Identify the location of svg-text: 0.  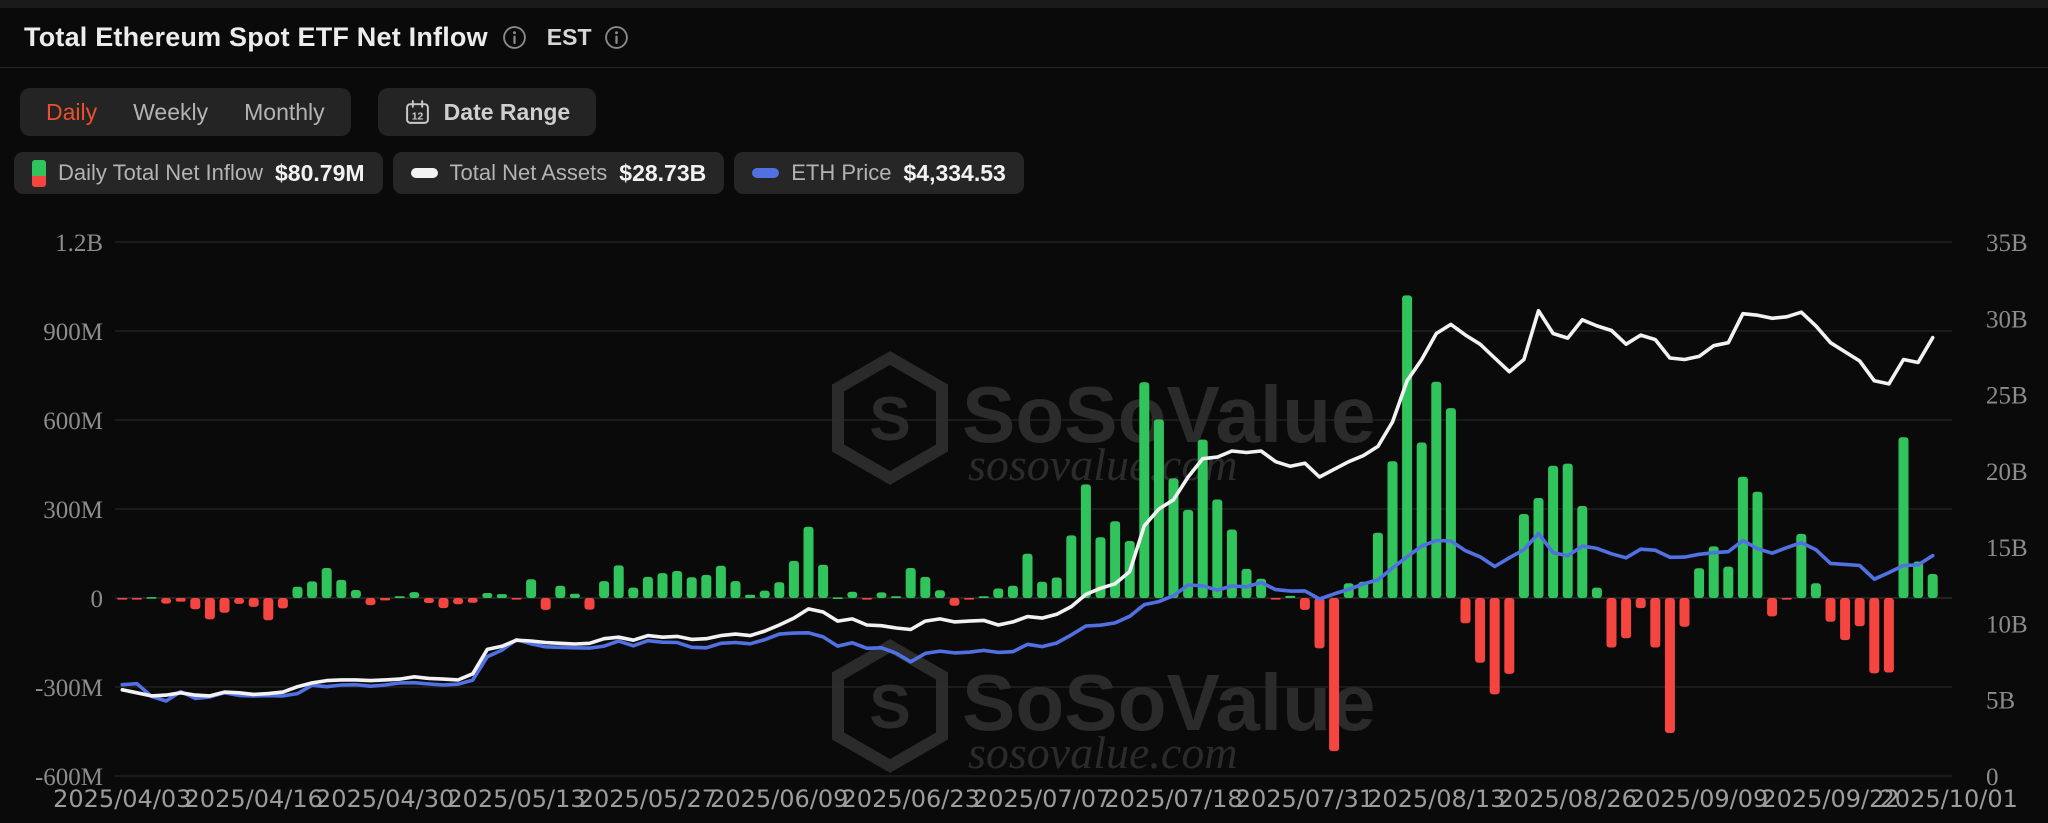
(1992, 777).